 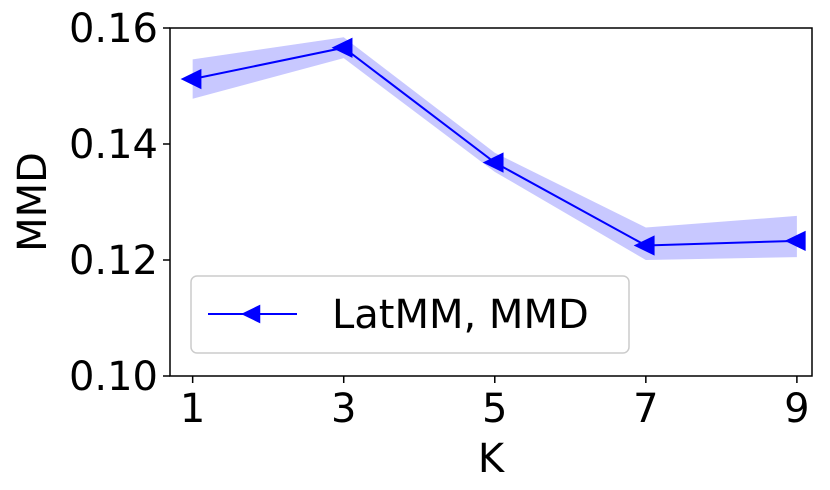 I want to click on y-tick-label: 0.14, so click(x=113, y=145).